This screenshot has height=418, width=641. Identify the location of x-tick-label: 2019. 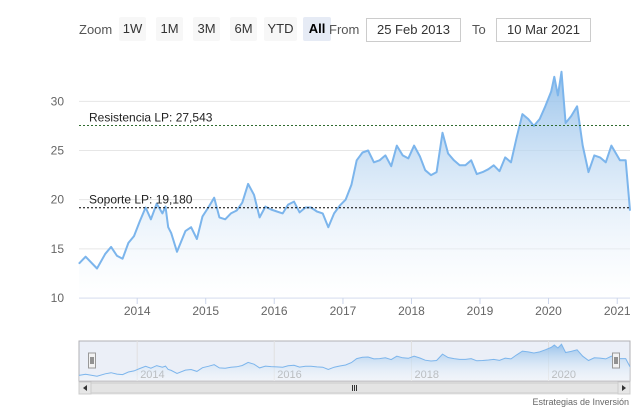
(480, 311).